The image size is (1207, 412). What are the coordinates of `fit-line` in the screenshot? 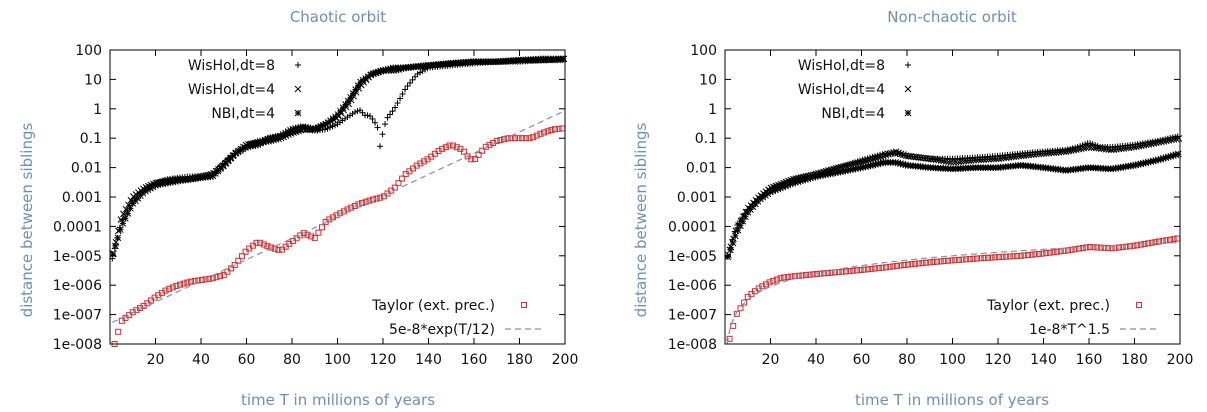 It's located at (953, 293).